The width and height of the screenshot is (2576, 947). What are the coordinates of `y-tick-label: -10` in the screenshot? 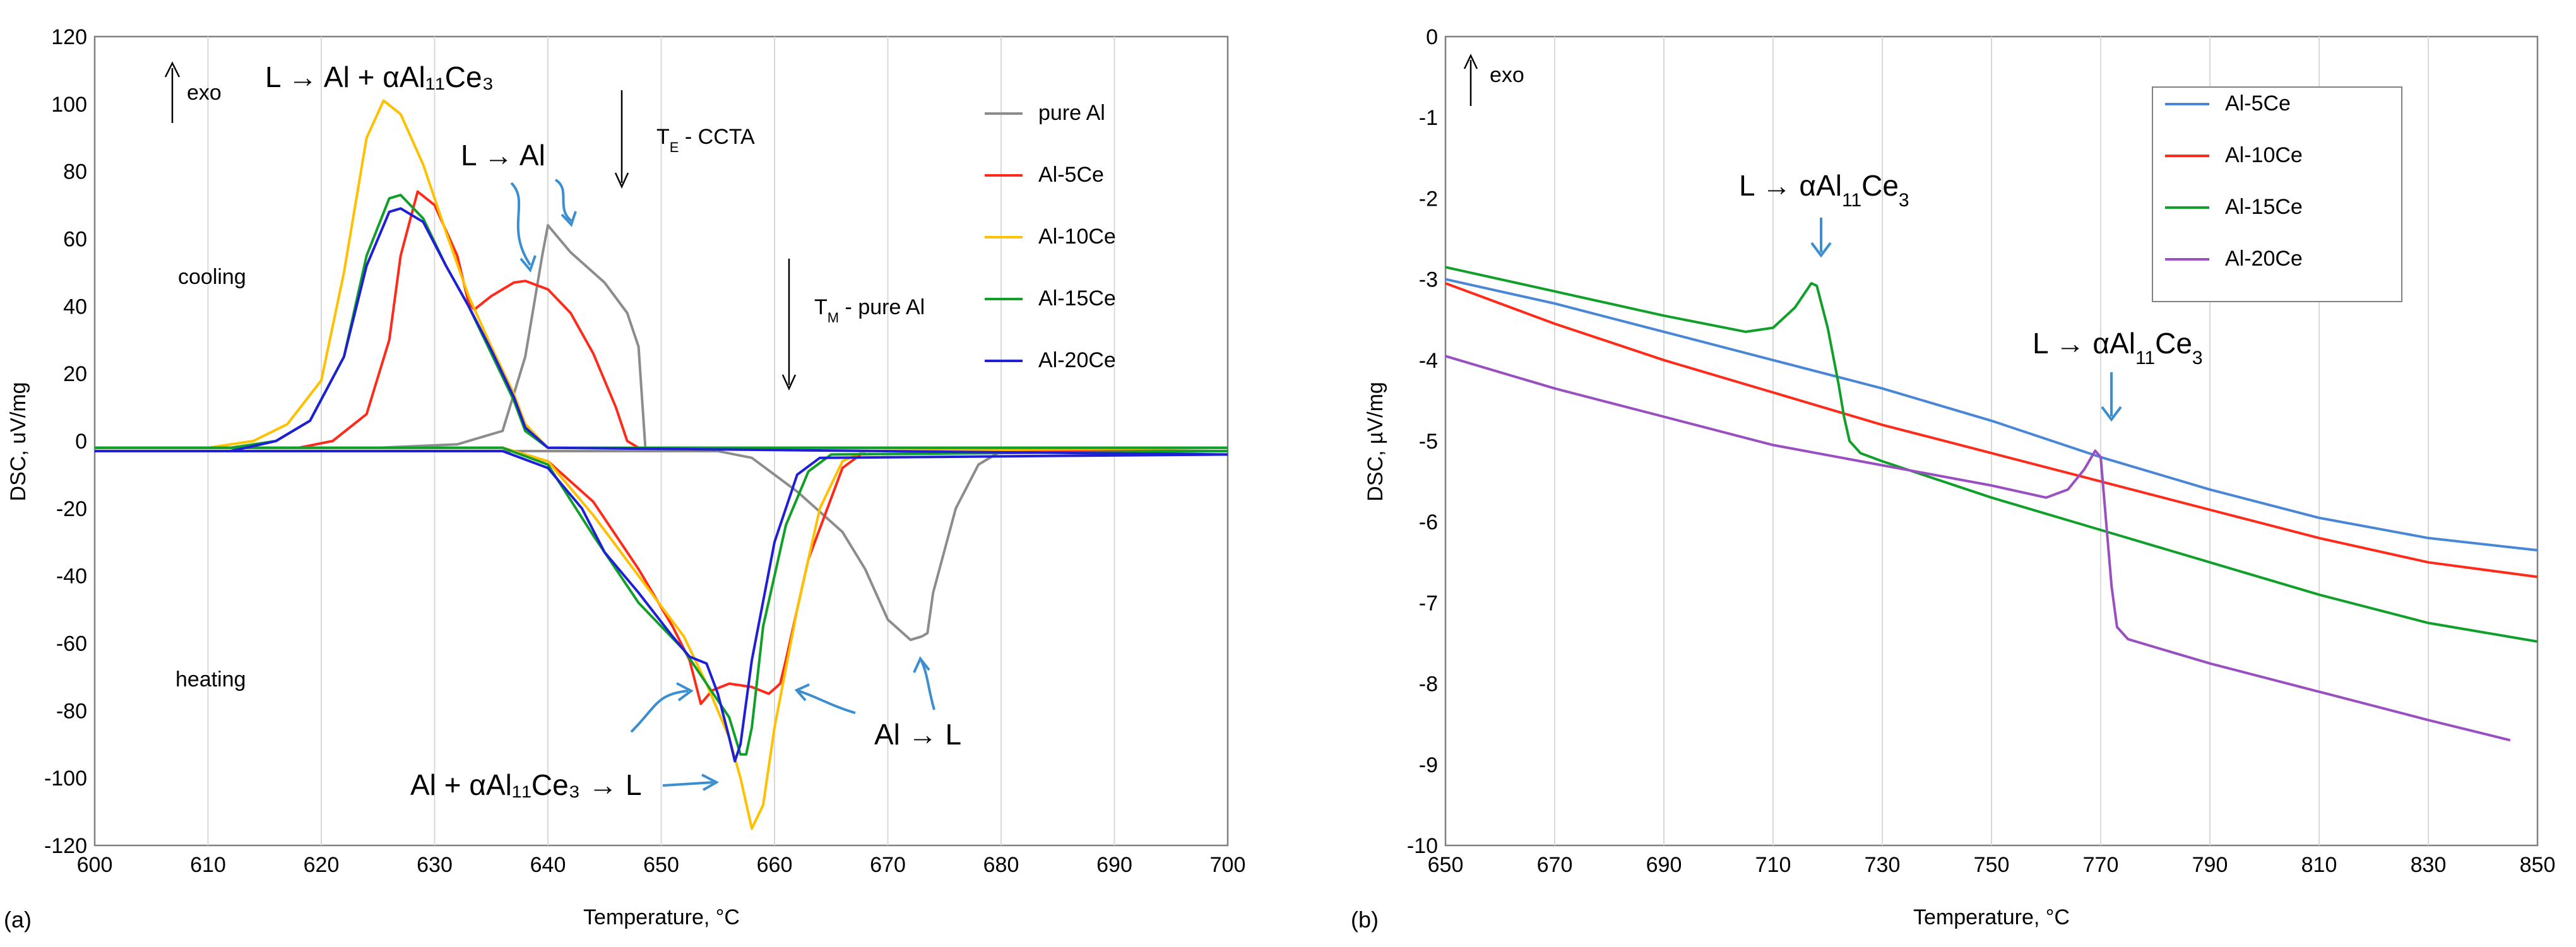 It's located at (1423, 846).